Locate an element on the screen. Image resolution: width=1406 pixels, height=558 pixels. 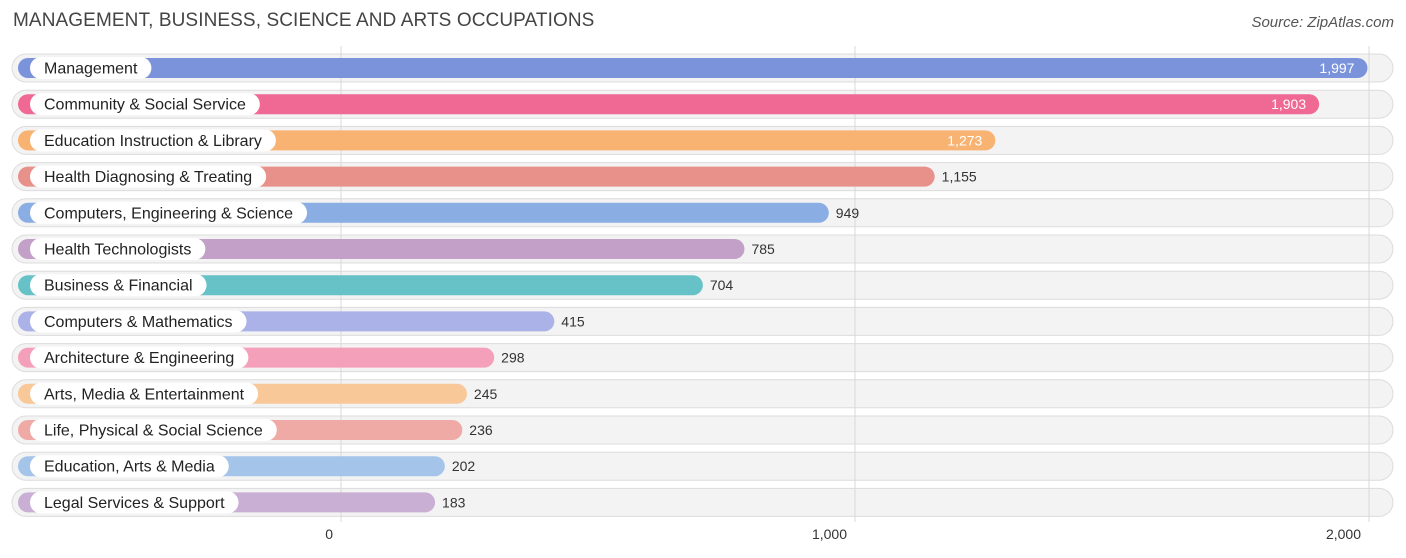
category-label-group: Education Instruction & Library is located at coordinates (153, 140).